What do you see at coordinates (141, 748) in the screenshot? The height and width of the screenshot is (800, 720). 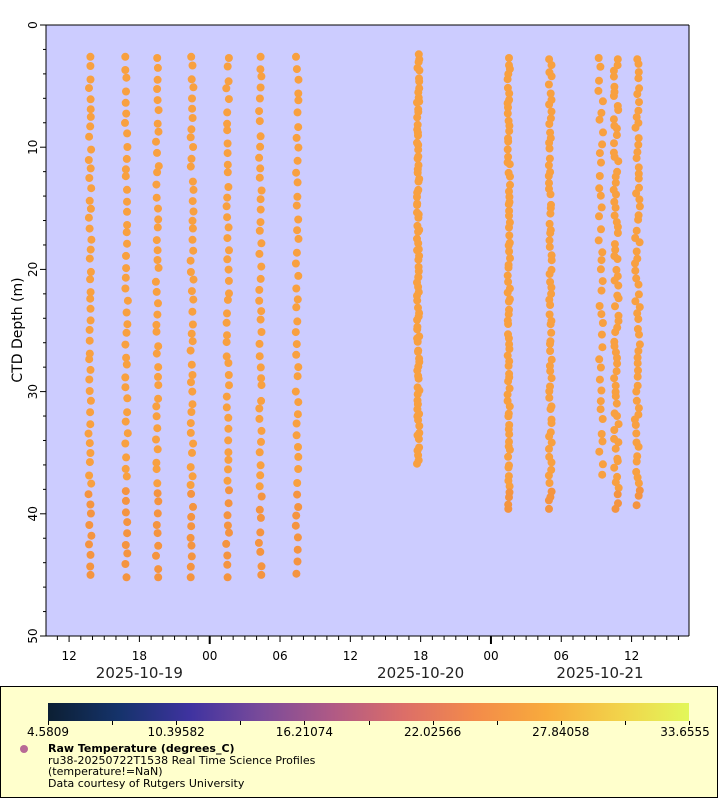 I see `legend-title: Raw Temperature (degrees_C)` at bounding box center [141, 748].